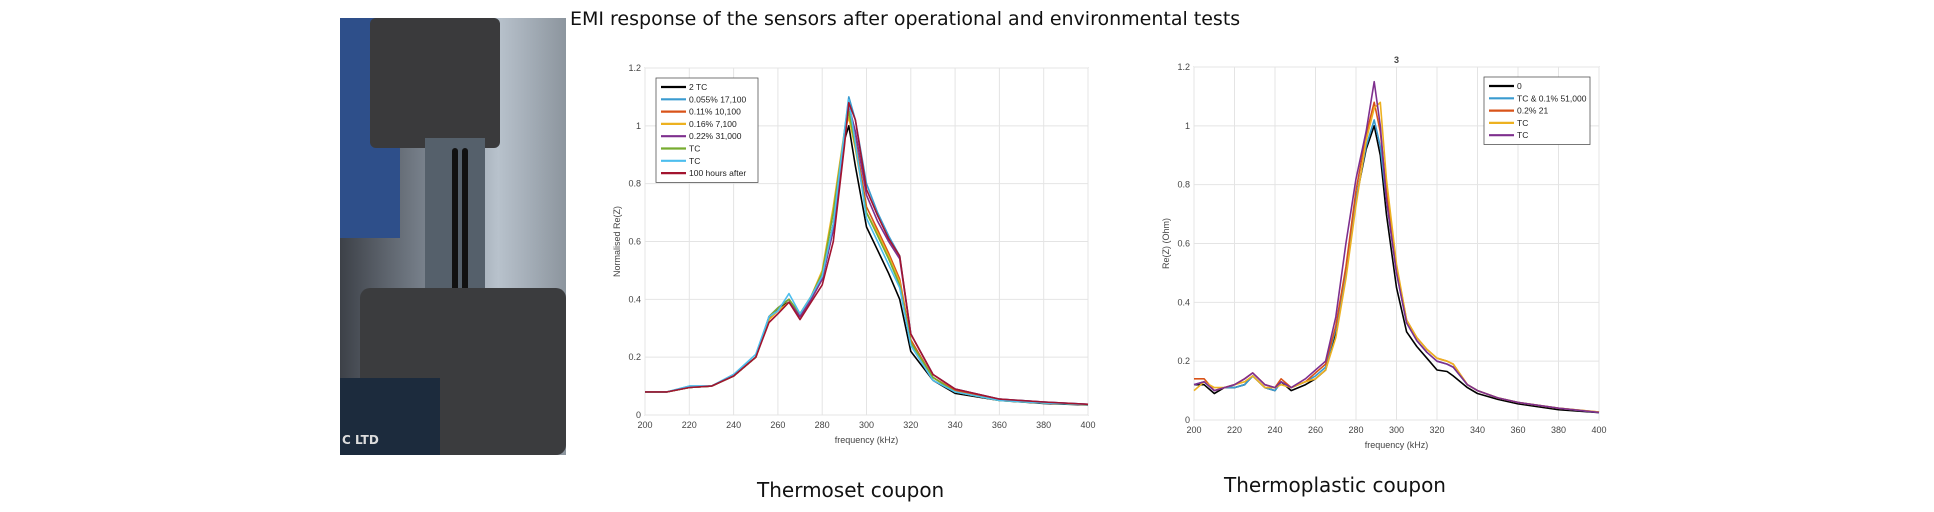 This screenshot has width=1934, height=512. Describe the element at coordinates (1335, 485) in the screenshot. I see `caption-thermoplastic: Thermoplastic coupon` at that location.